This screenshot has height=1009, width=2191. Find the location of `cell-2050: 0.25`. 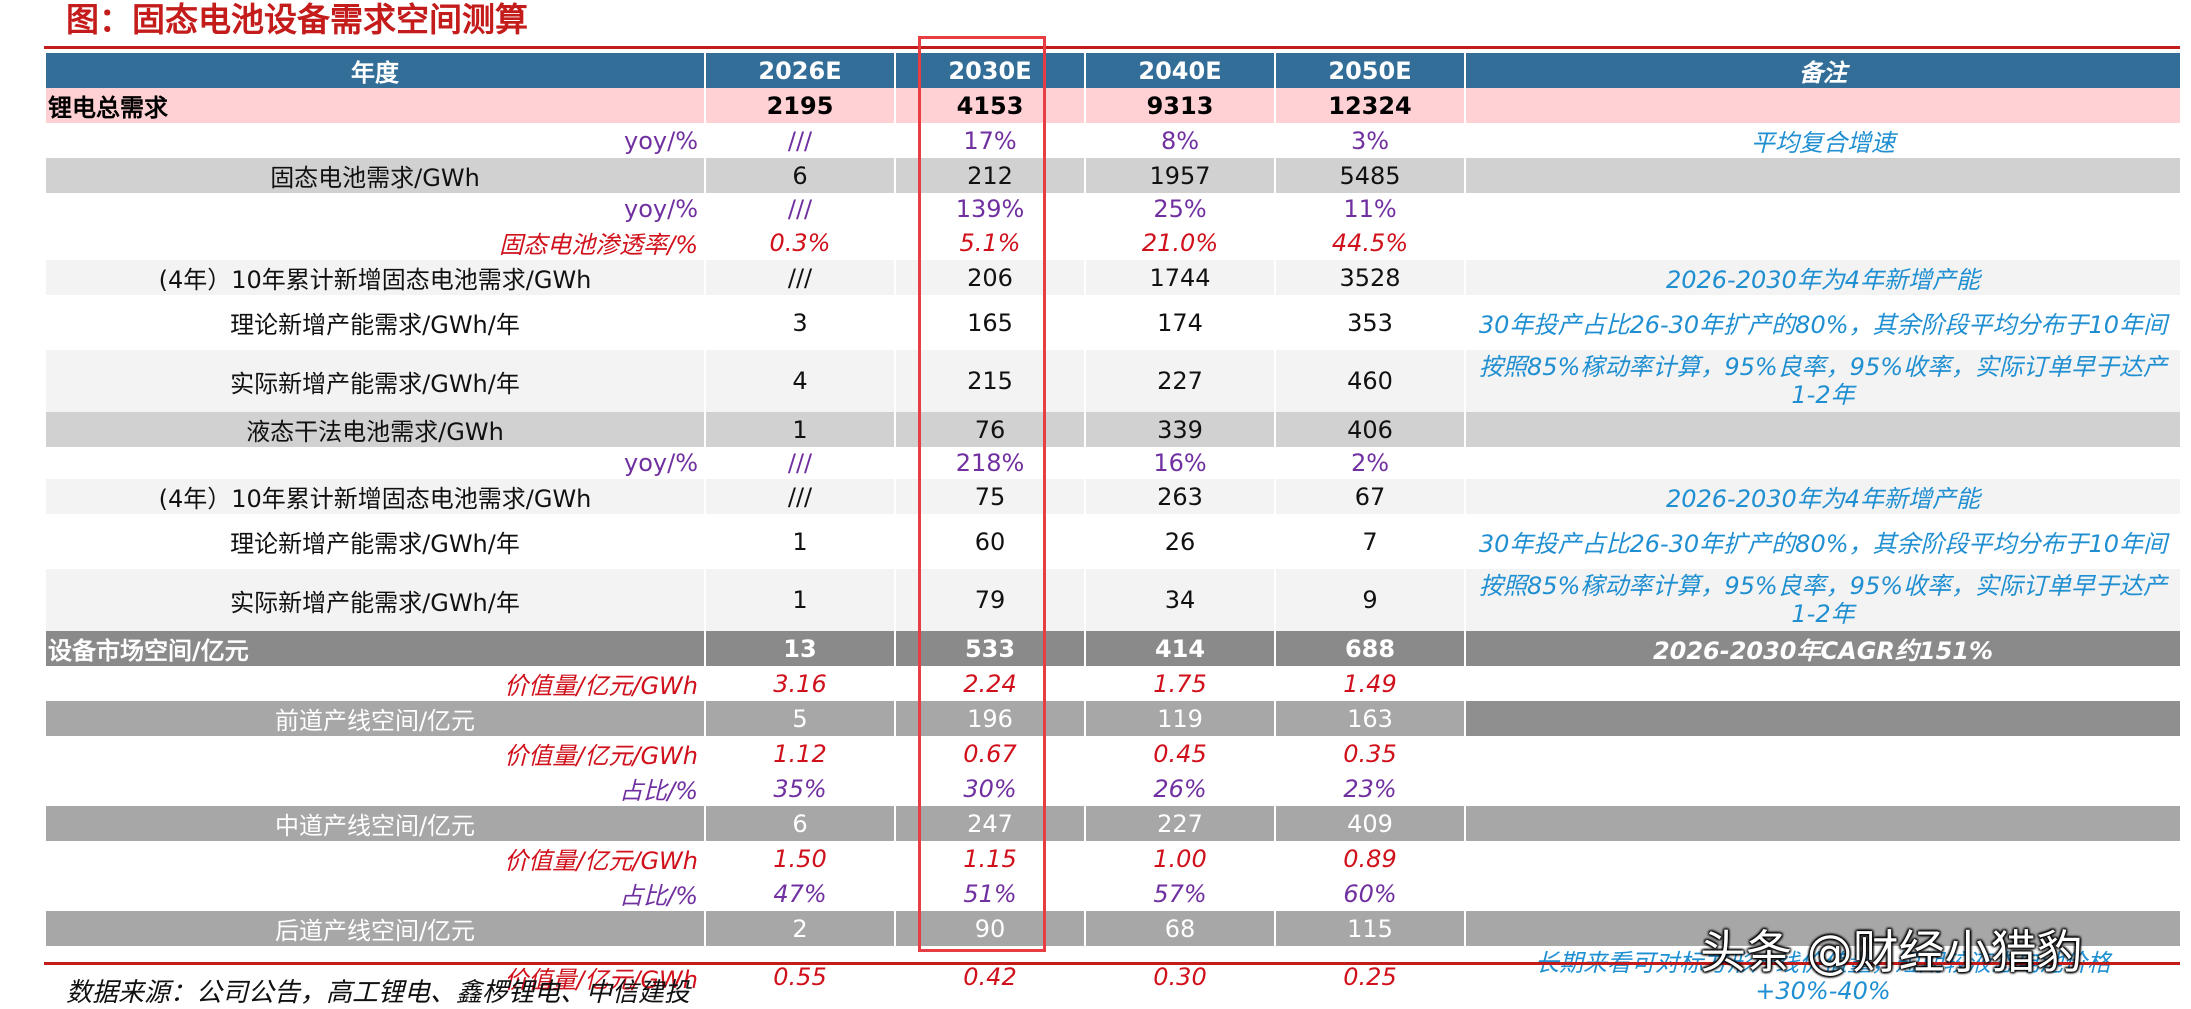

cell-2050: 0.25 is located at coordinates (1370, 977).